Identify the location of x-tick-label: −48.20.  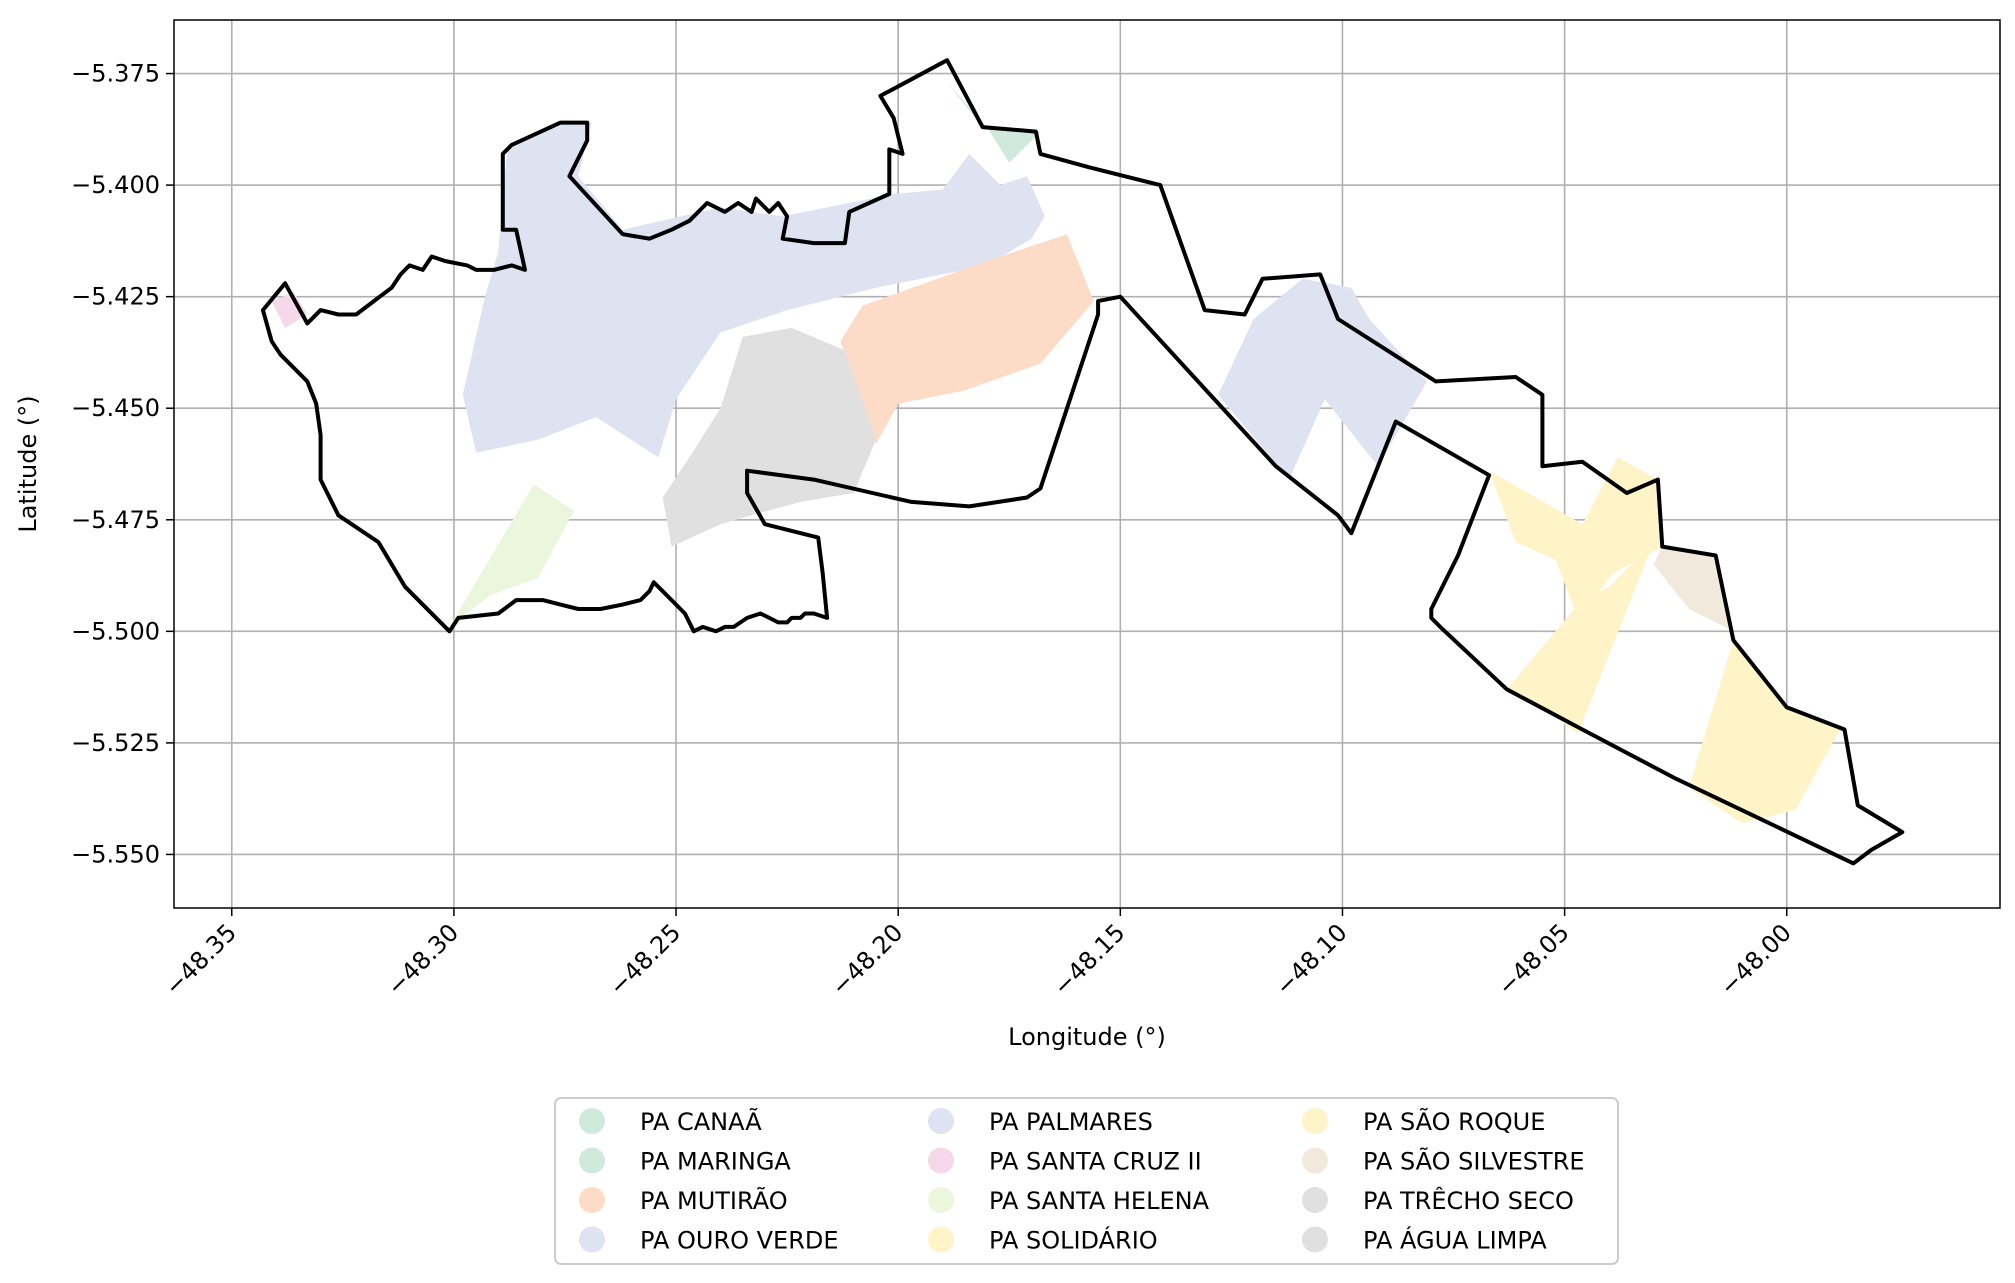
(867, 959).